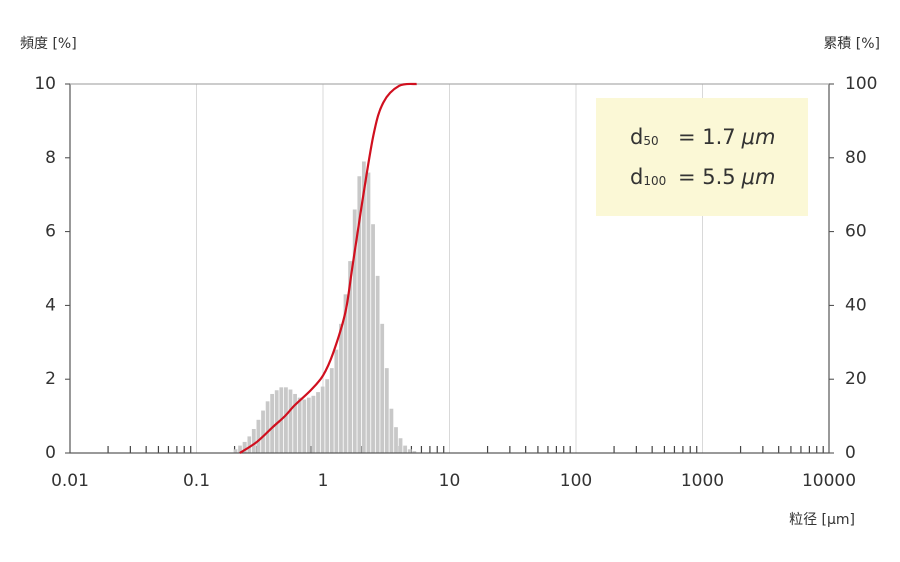 This screenshot has height=562, width=900. I want to click on x-tick-label: 0.01, so click(70, 481).